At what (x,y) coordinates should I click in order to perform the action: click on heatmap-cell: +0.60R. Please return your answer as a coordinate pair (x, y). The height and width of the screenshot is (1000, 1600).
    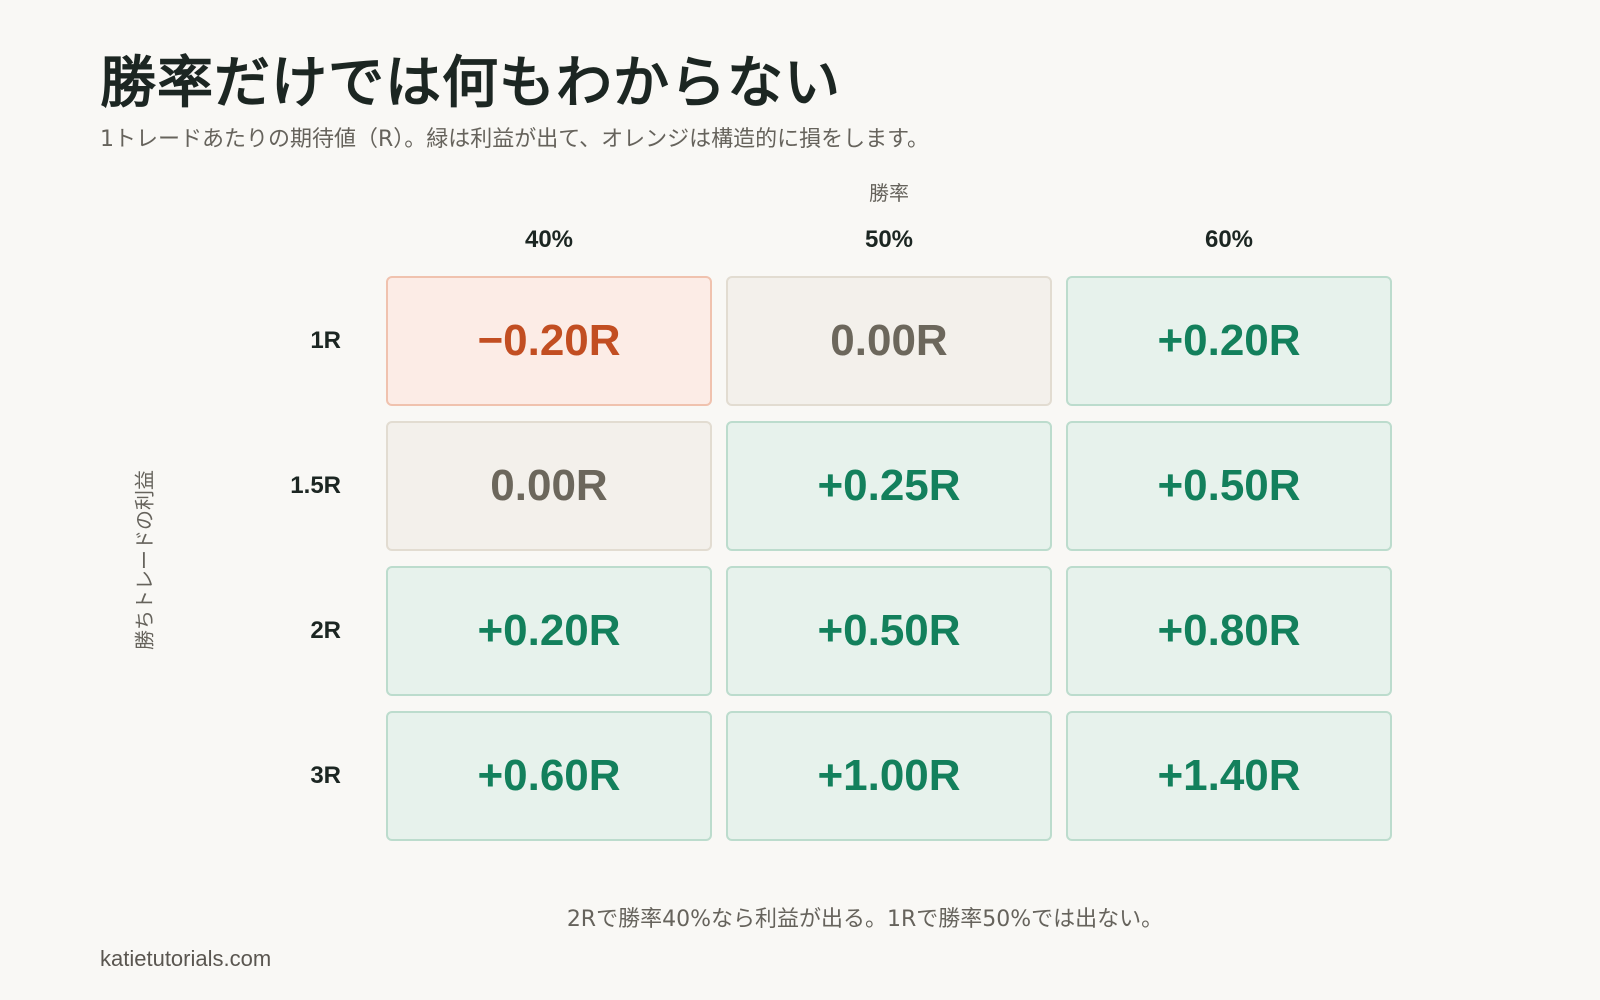
    Looking at the image, I should click on (549, 776).